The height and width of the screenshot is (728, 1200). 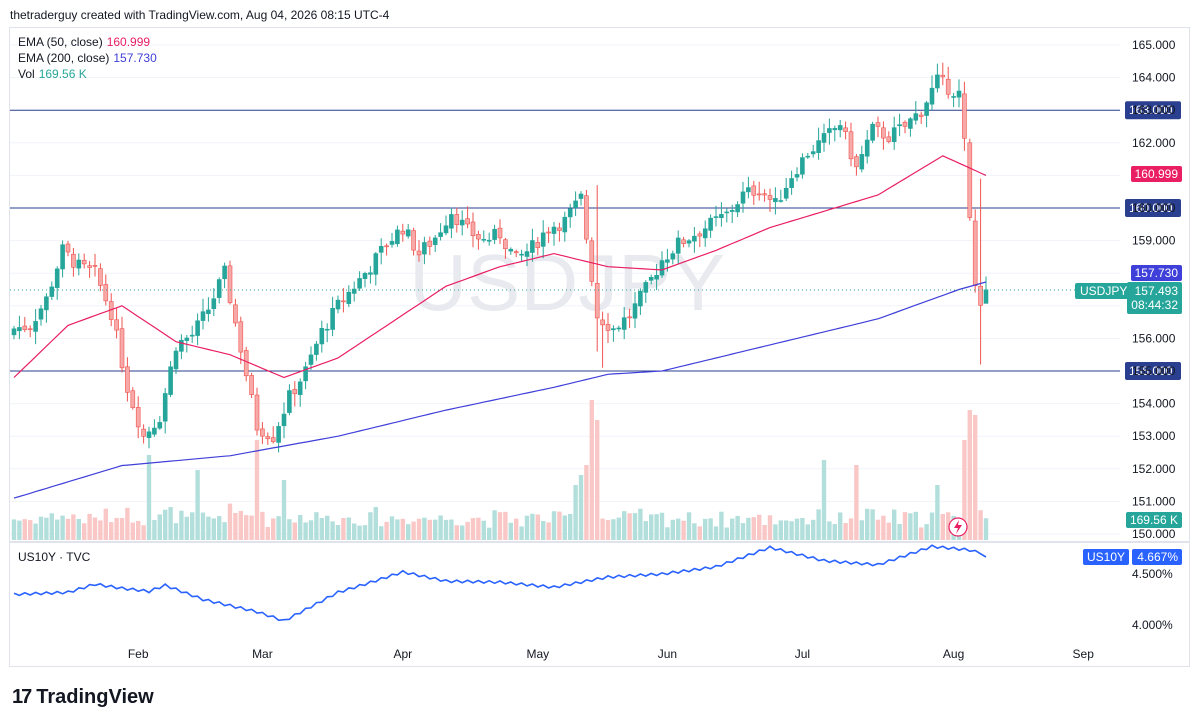 I want to click on legend-ema200: EMA (200, close) 157.730, so click(x=87, y=58).